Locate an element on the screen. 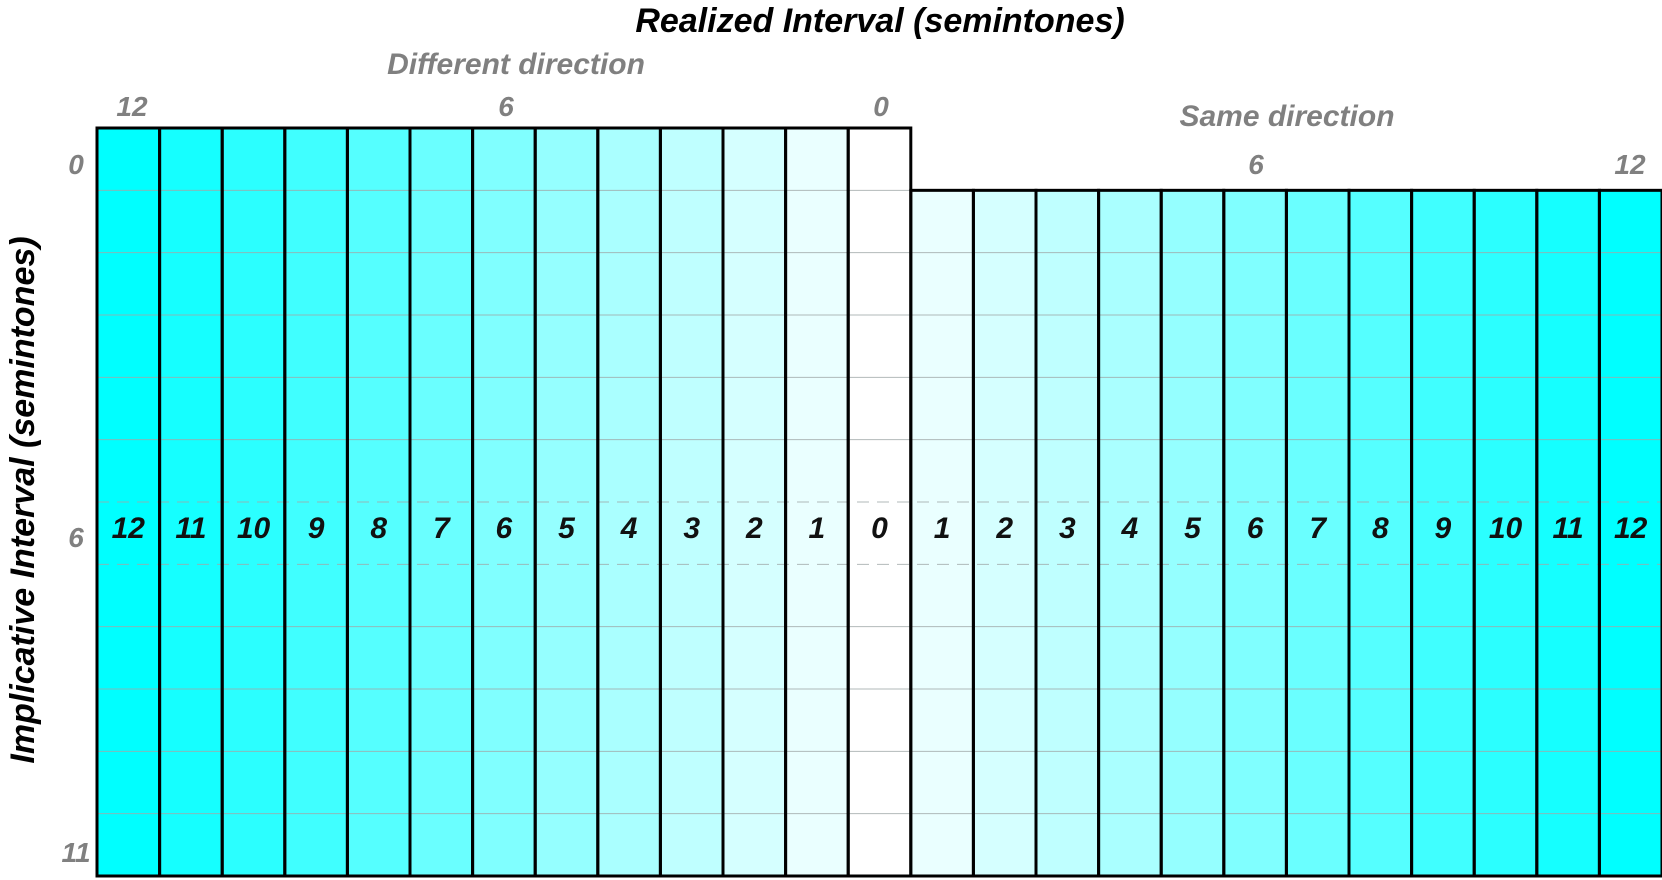 This screenshot has height=880, width=1662. cell-value-label: 0 is located at coordinates (879, 528).